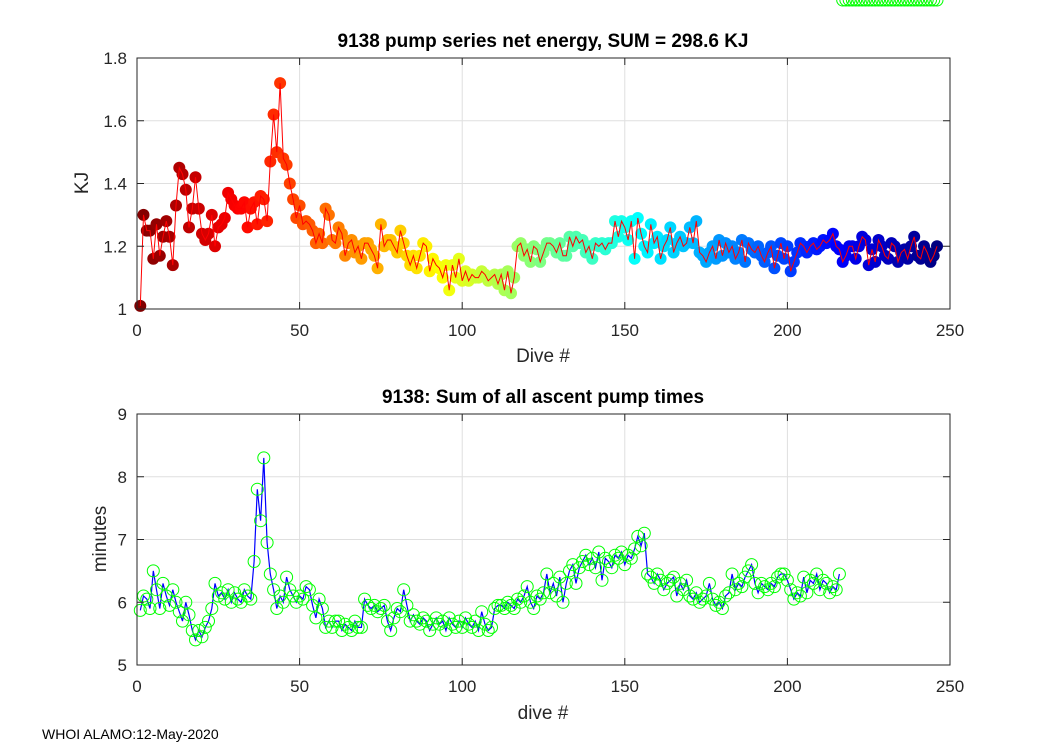 The width and height of the screenshot is (1050, 750). Describe the element at coordinates (543, 356) in the screenshot. I see `energy-x-axis-label: Dive #` at that location.